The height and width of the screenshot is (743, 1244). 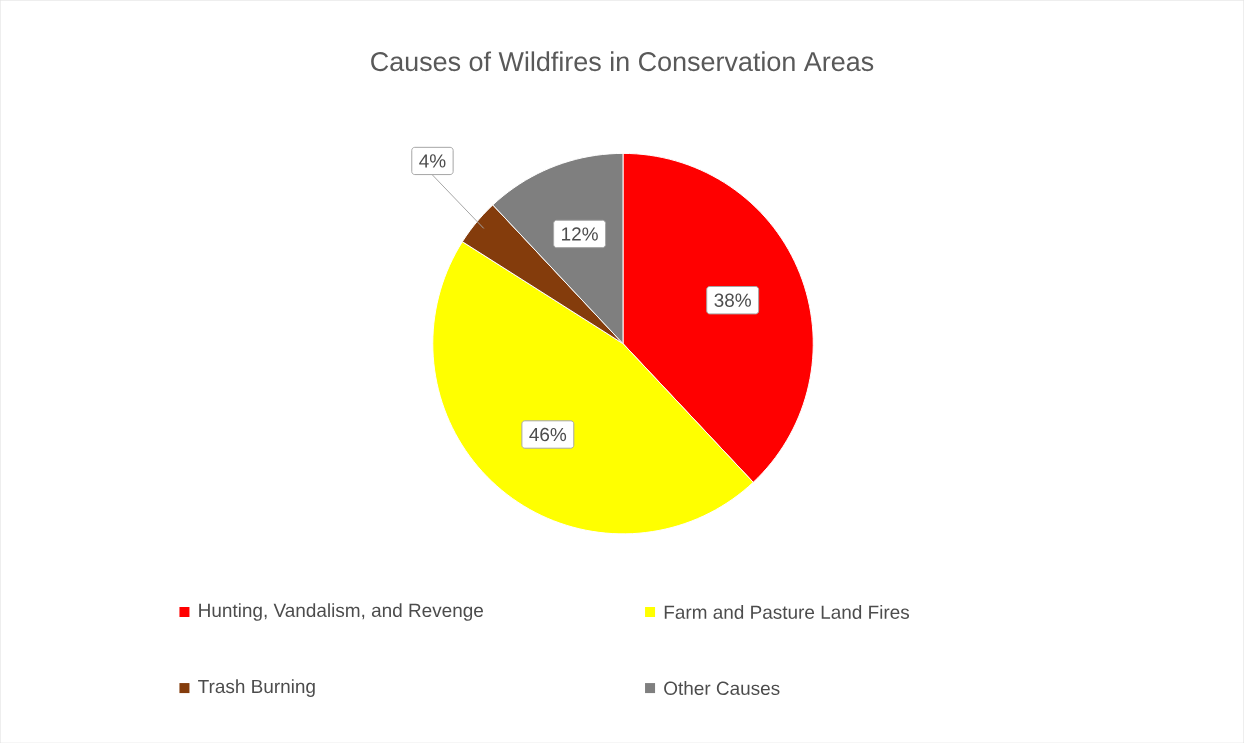 I want to click on data-label: 46%, so click(x=548, y=434).